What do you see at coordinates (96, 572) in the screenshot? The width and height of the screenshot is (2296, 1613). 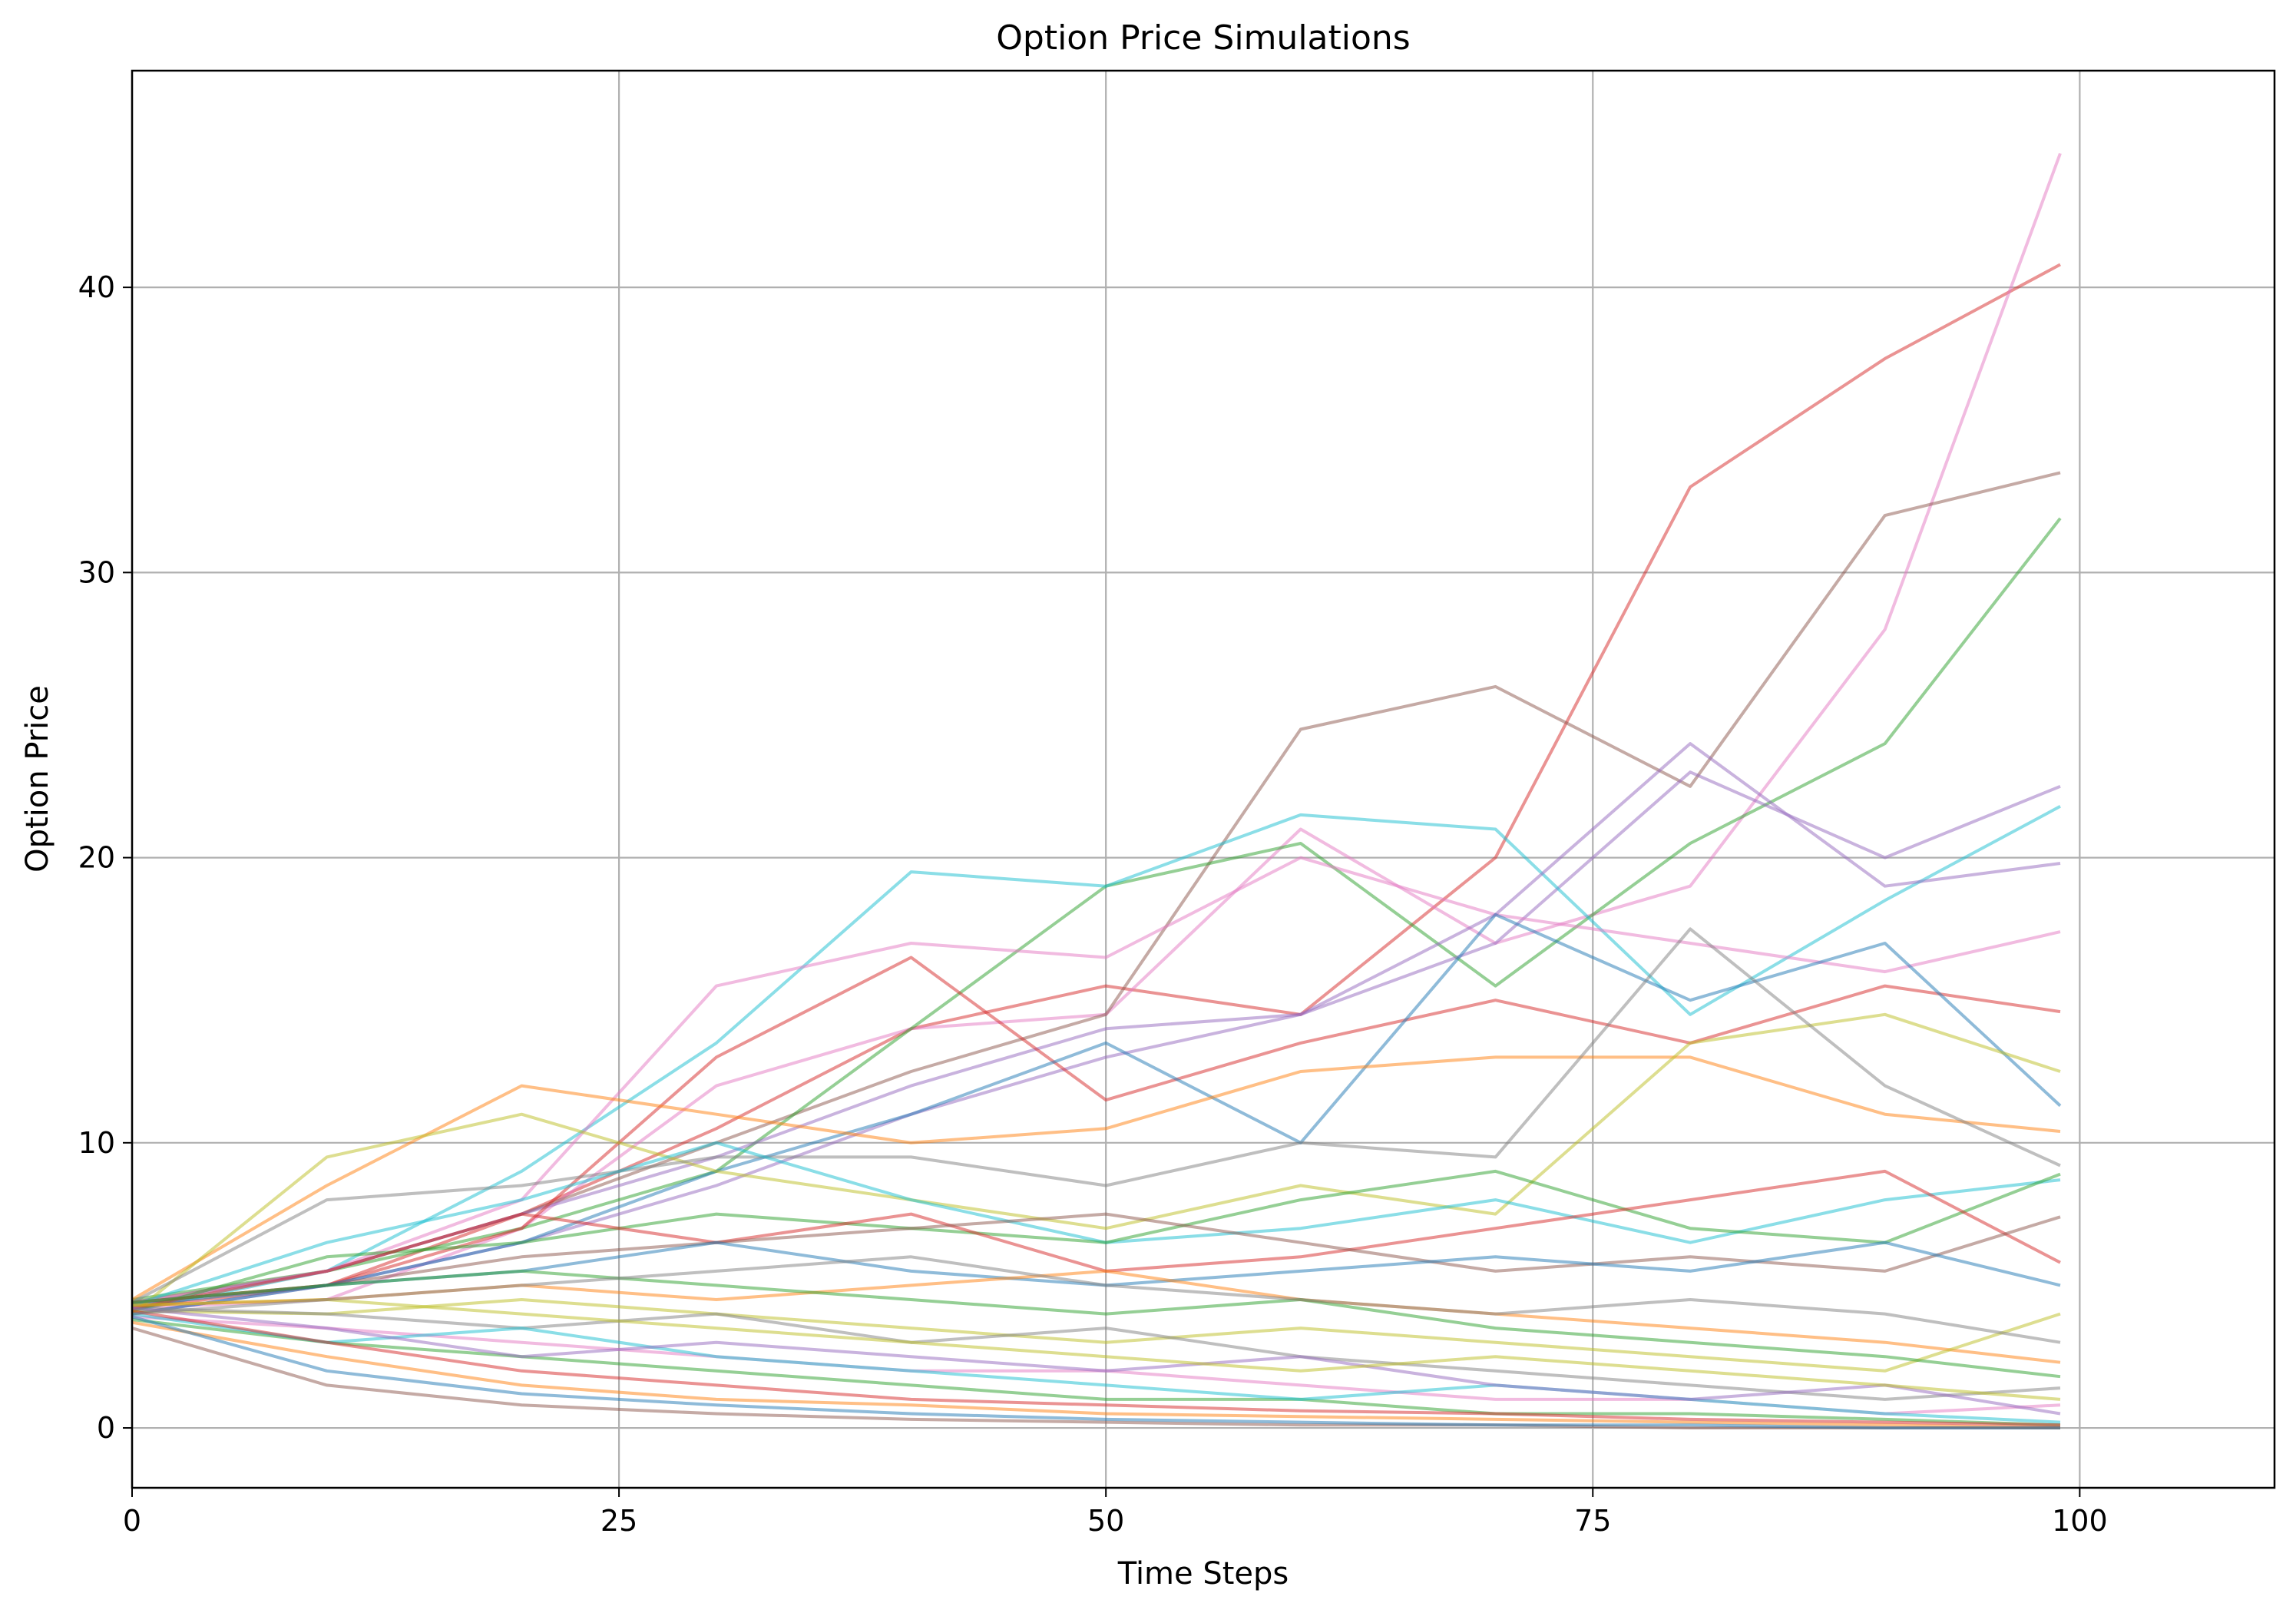 I see `y-tick-label: 30` at bounding box center [96, 572].